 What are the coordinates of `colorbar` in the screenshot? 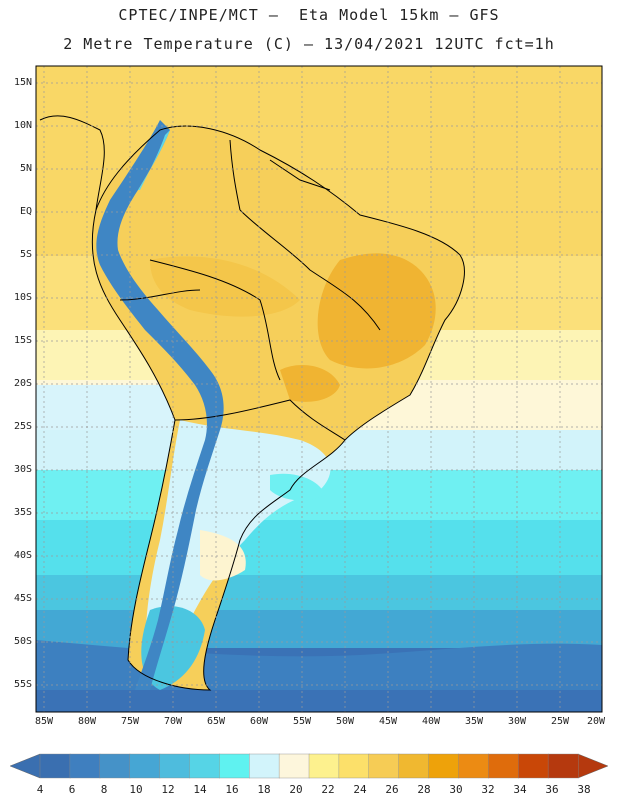 It's located at (309, 766).